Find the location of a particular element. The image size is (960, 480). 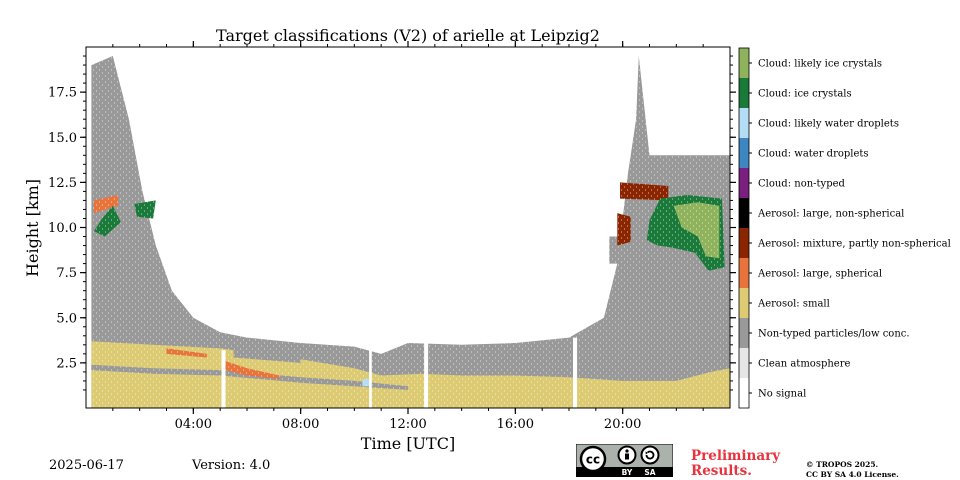

y-tick-label: 17.5 is located at coordinates (62, 93).